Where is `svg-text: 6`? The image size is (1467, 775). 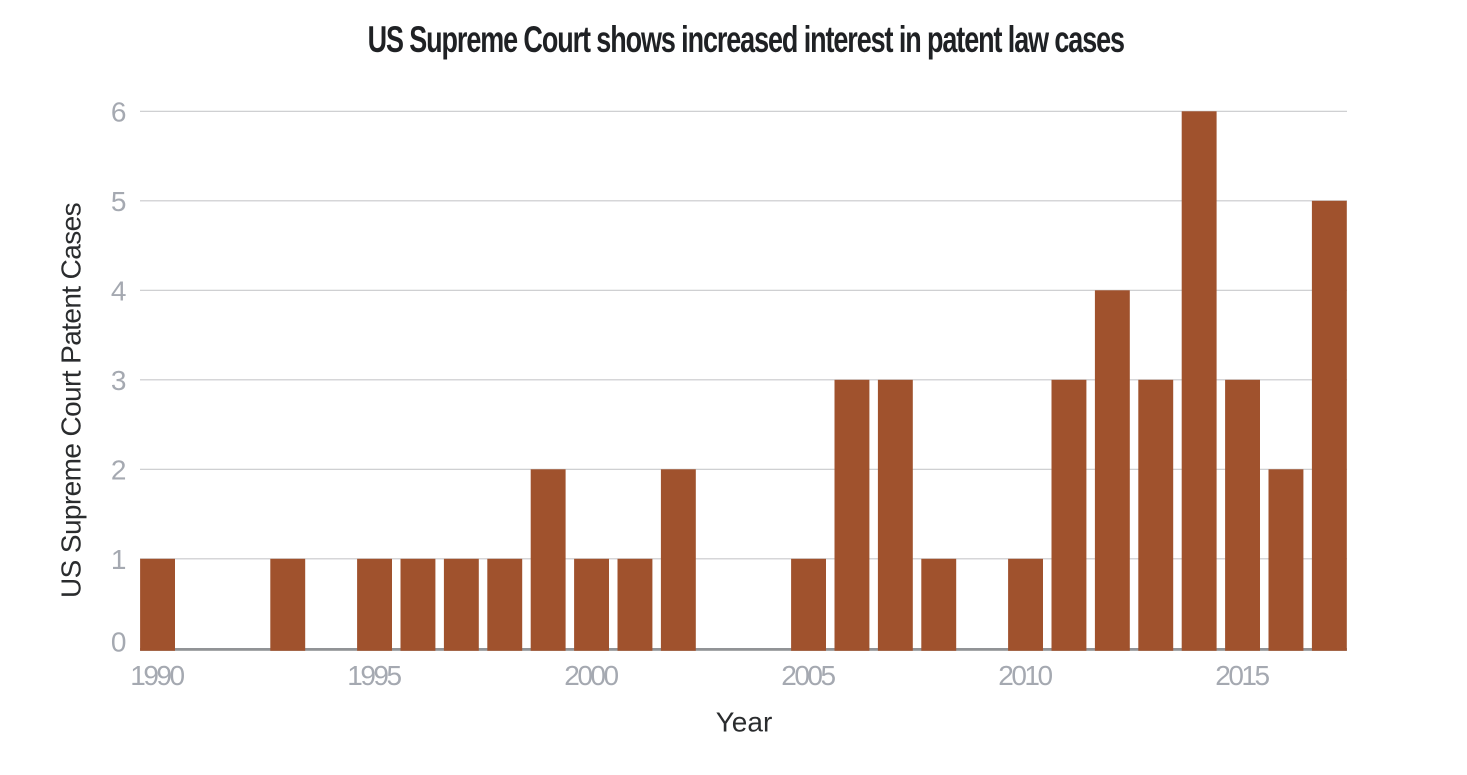 svg-text: 6 is located at coordinates (119, 112).